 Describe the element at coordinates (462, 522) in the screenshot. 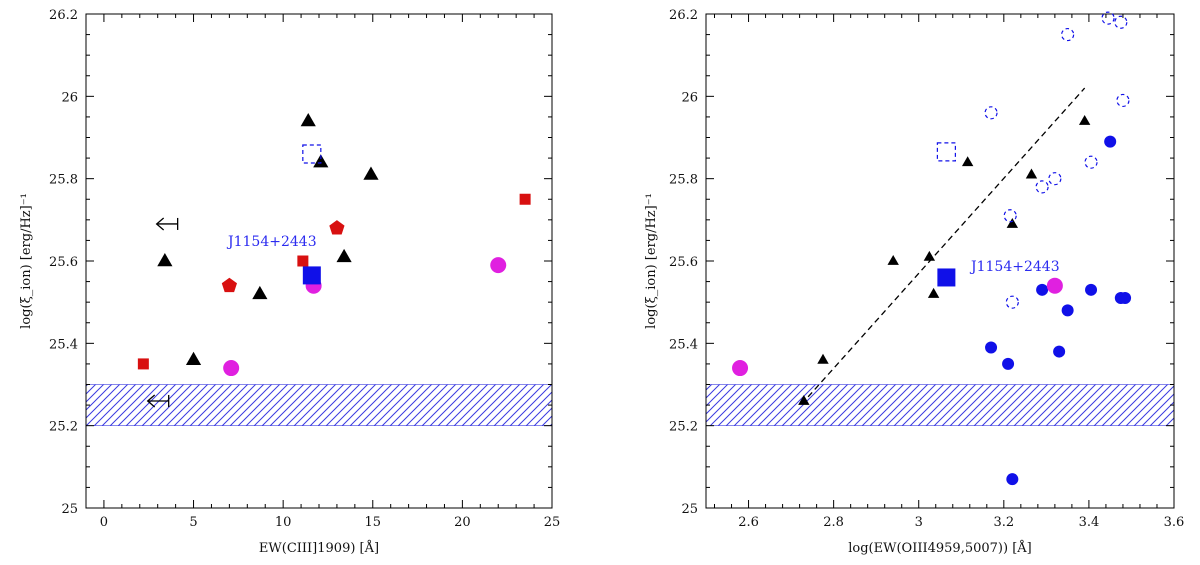

I see `left-x-tick-label: 20` at that location.